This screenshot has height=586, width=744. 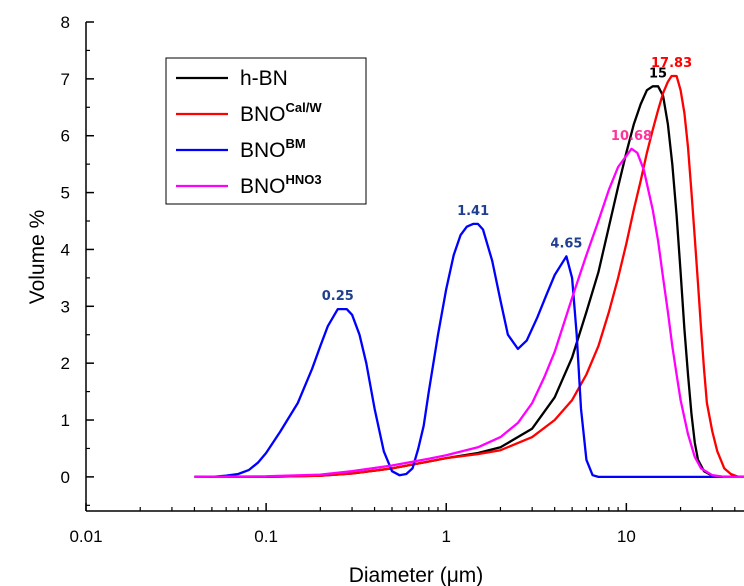 I want to click on x-tick-label: 10, so click(x=626, y=536).